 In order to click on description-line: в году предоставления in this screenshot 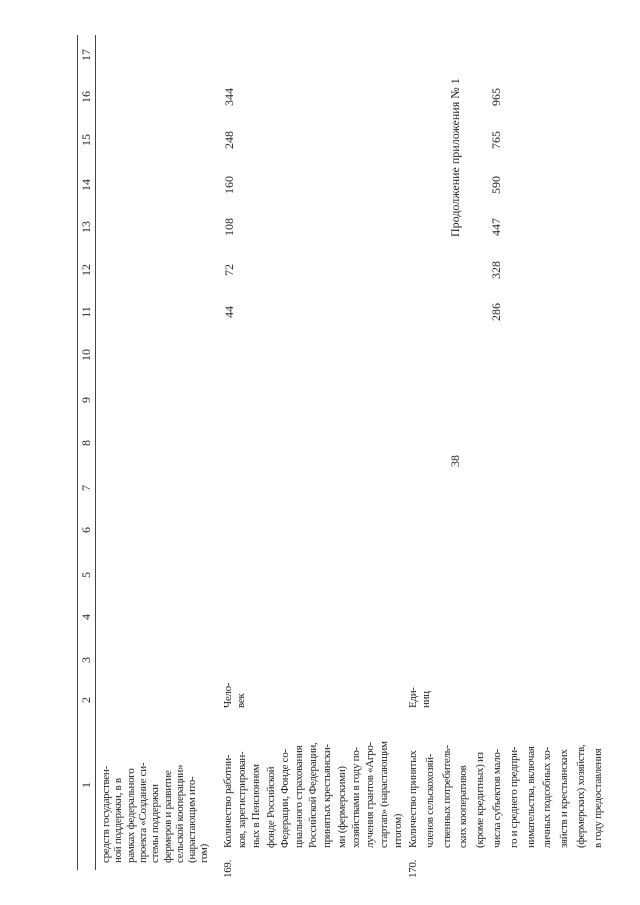, I will do `click(597, 798)`.